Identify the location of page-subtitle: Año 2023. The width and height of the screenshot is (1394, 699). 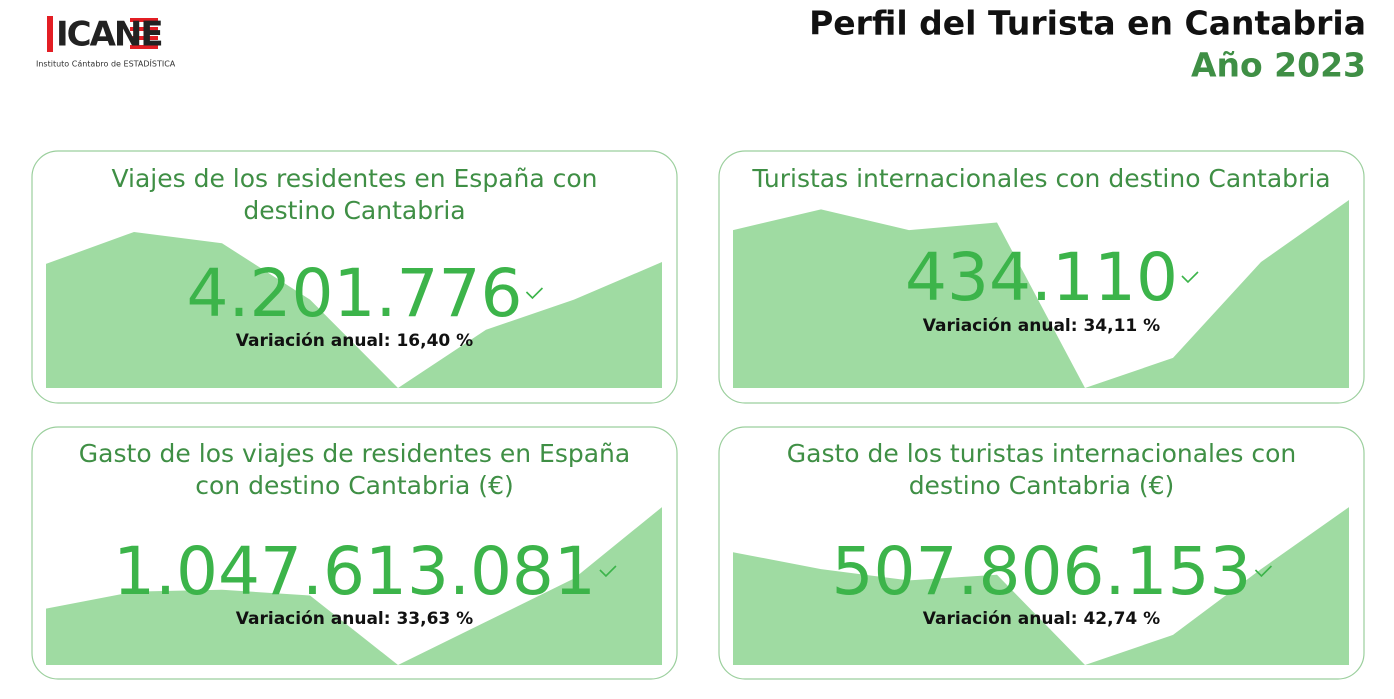
(1278, 65).